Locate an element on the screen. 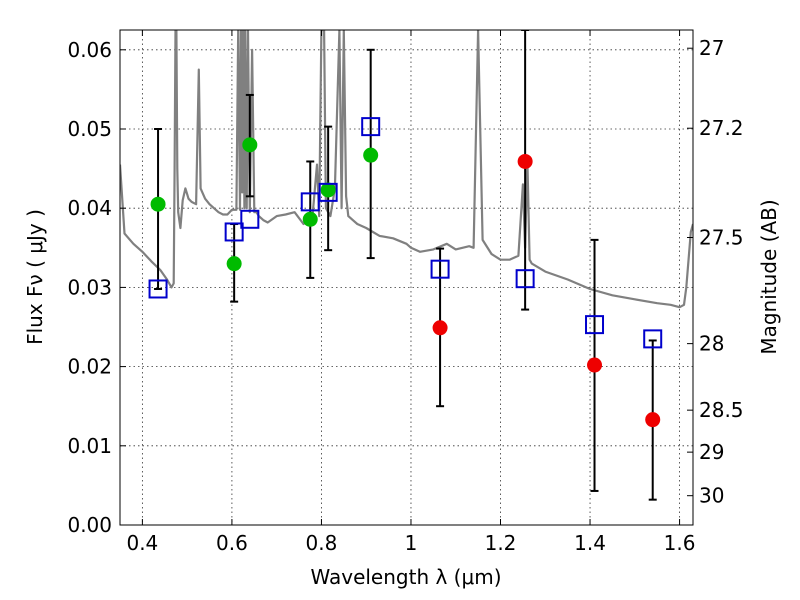 The image size is (800, 600). y2-tick-label: 30 is located at coordinates (711, 496).